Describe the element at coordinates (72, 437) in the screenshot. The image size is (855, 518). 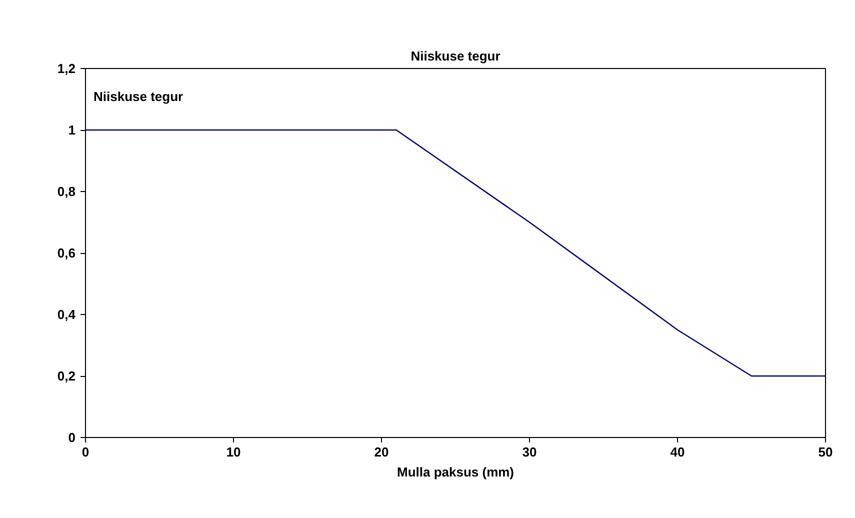
I see `y-tick-label: 0` at that location.